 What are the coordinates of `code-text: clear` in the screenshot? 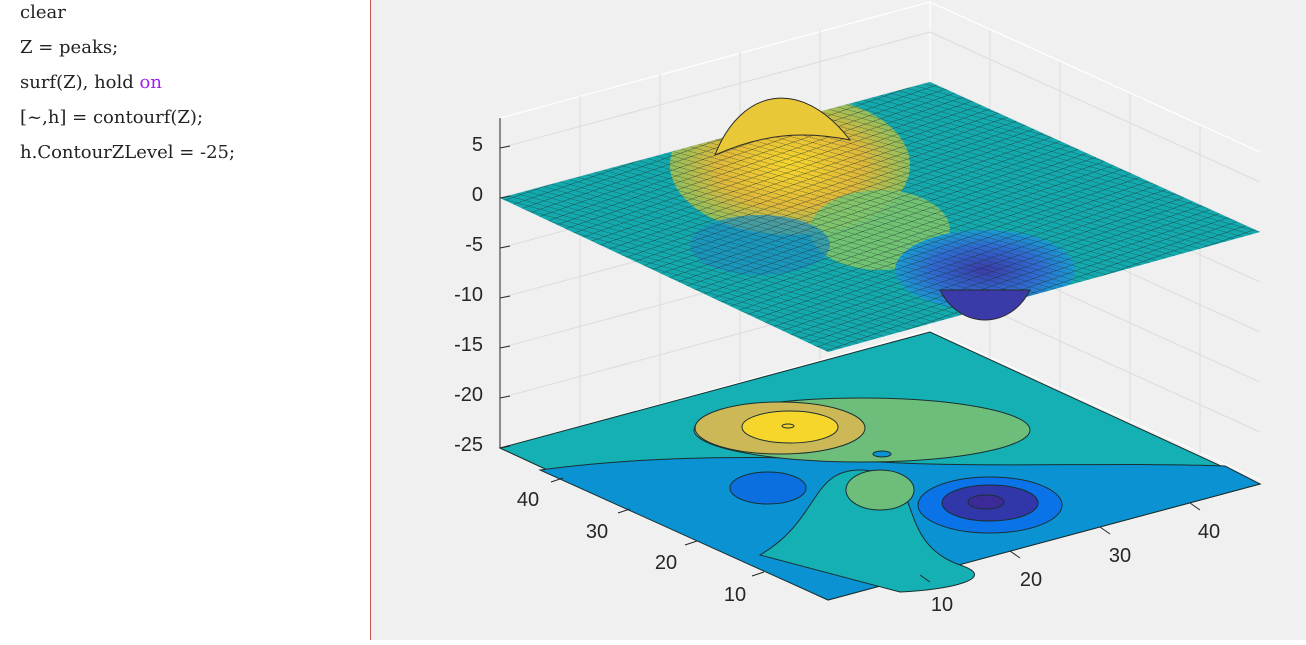 It's located at (43, 12).